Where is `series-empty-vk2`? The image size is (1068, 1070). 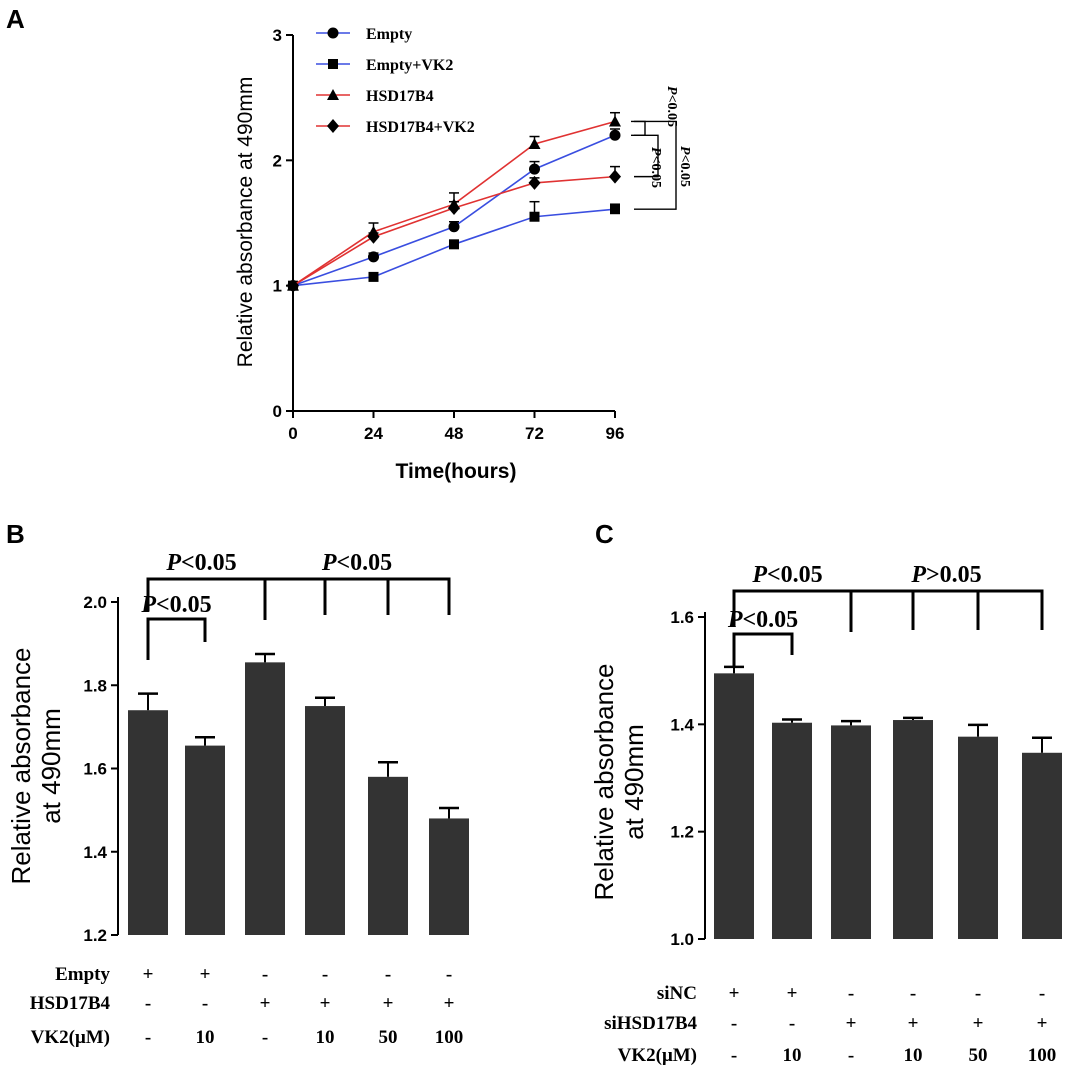
series-empty-vk2 is located at coordinates (454, 245).